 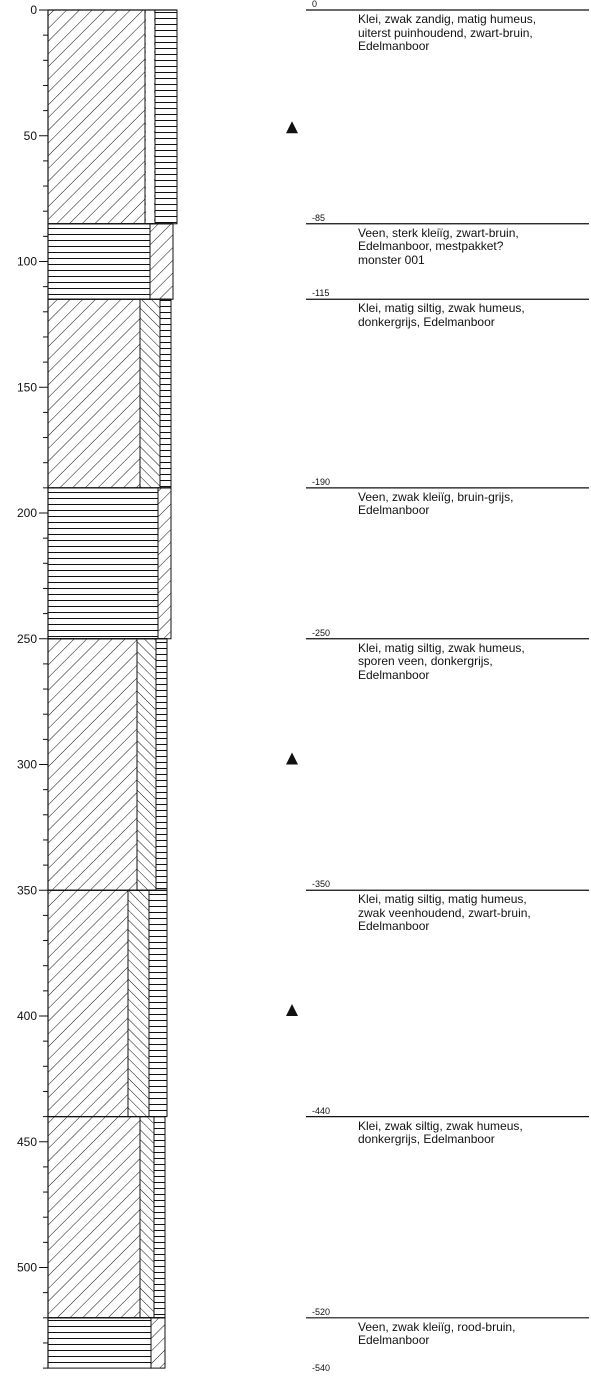 What do you see at coordinates (27, 1268) in the screenshot?
I see `axis-tick-label: 500` at bounding box center [27, 1268].